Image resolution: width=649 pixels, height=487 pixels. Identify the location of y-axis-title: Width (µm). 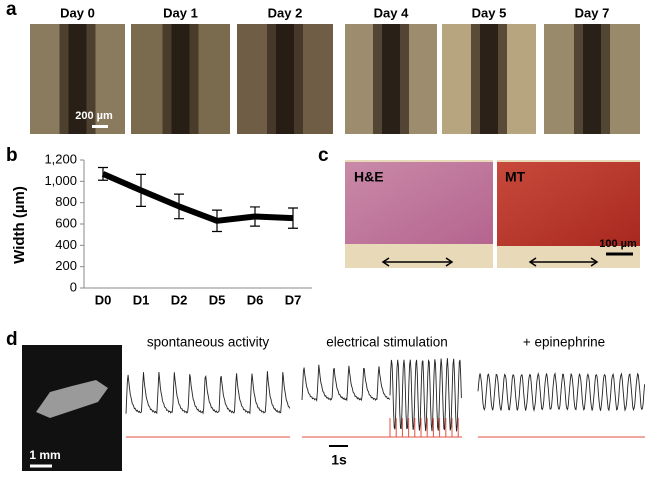
(19, 225).